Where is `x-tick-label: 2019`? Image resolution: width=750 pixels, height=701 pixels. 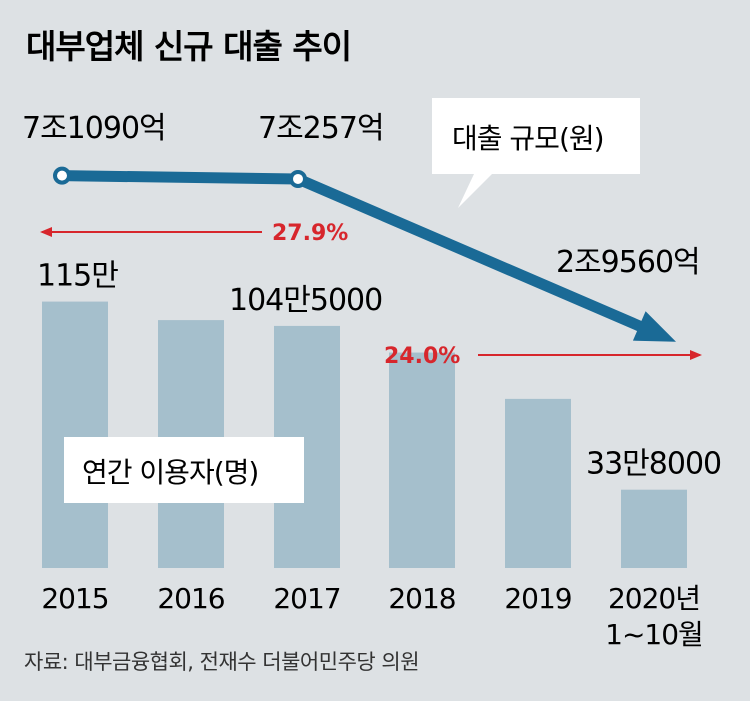
x-tick-label: 2019 is located at coordinates (537, 598).